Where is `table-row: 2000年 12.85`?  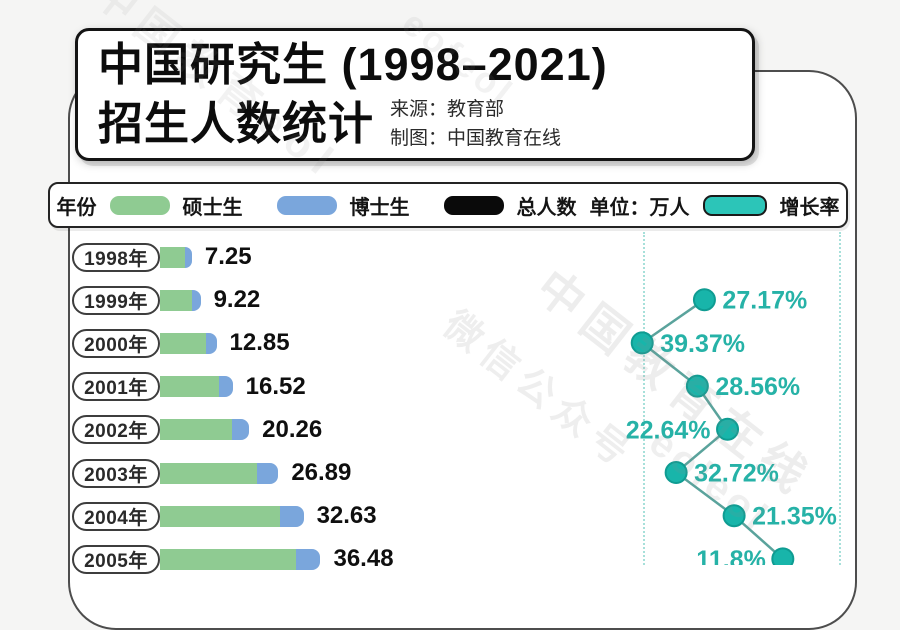 table-row: 2000年 12.85 is located at coordinates (181, 343).